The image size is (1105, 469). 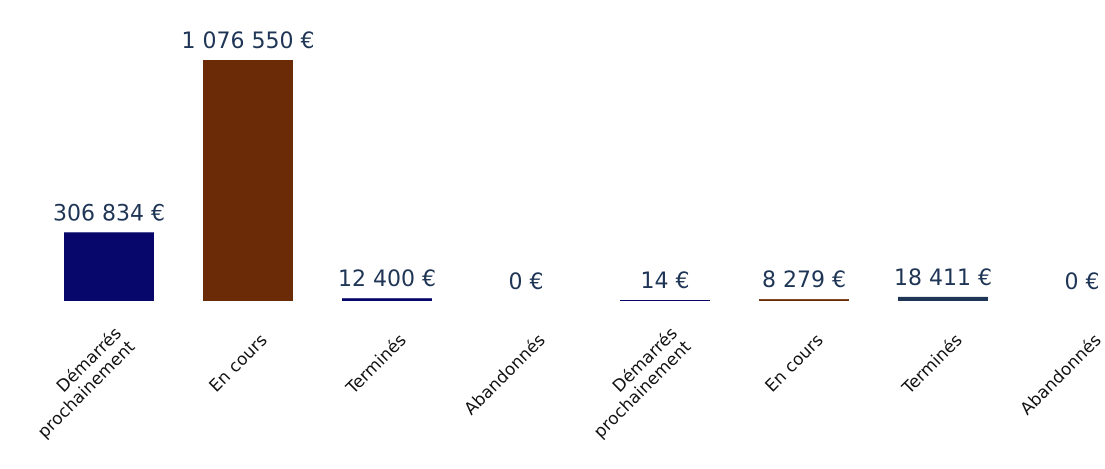 What do you see at coordinates (943, 278) in the screenshot?
I see `bar-value-label-7: 18 411 €` at bounding box center [943, 278].